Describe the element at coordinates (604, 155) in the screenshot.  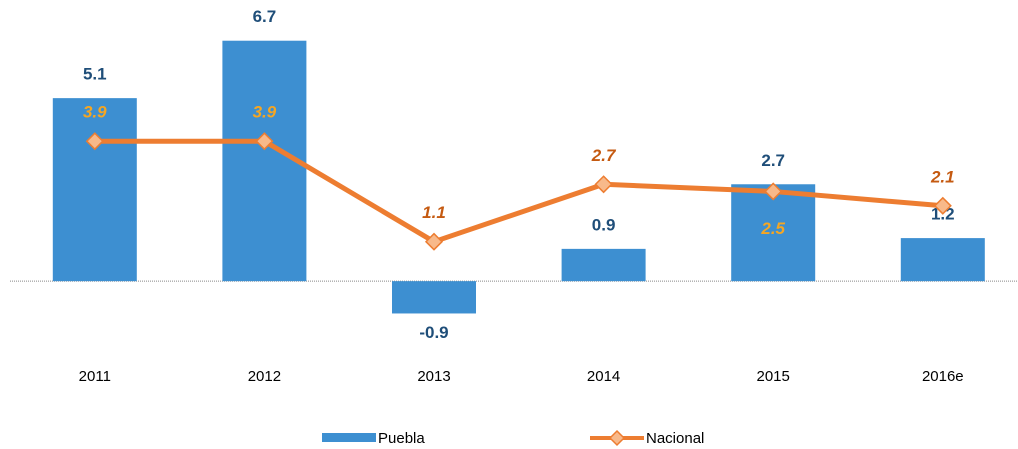
I see `line-value-label: 2.7` at that location.